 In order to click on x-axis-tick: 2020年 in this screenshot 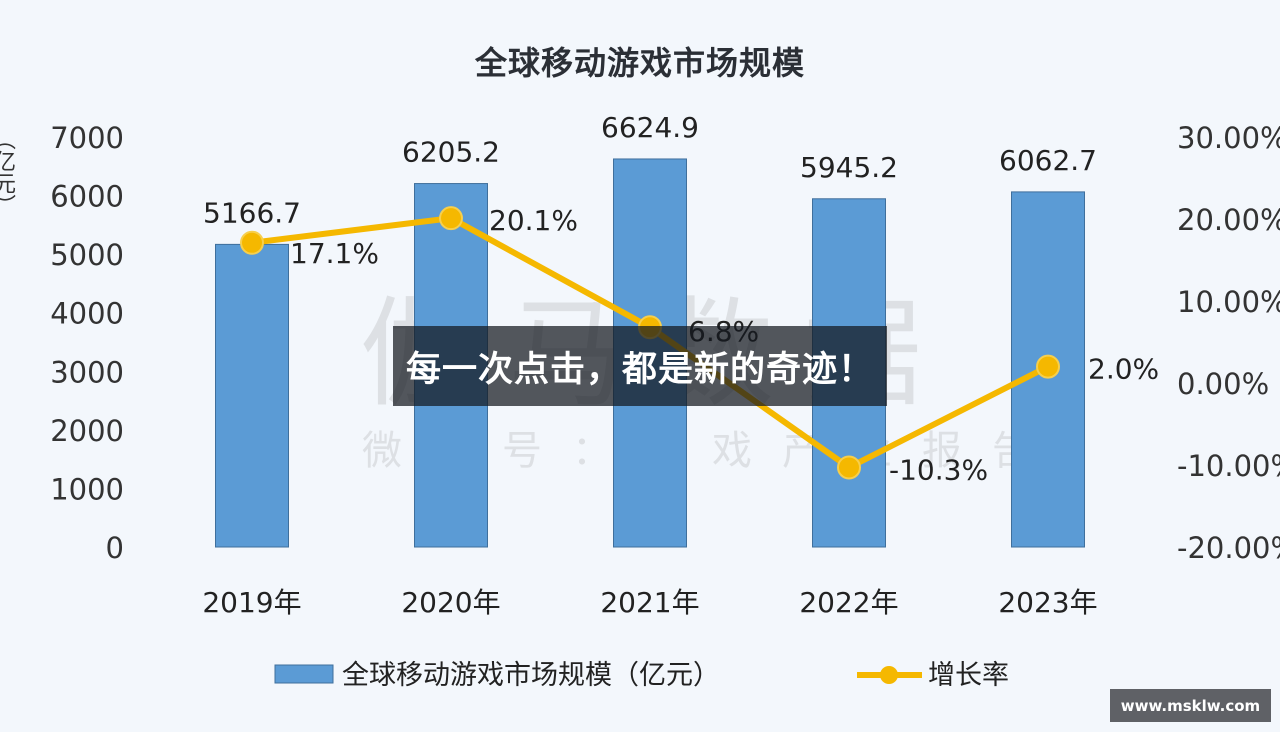, I will do `click(450, 602)`.